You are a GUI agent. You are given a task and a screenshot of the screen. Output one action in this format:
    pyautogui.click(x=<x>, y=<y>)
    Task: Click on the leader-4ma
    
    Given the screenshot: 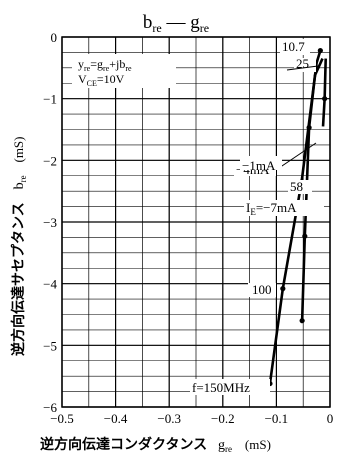 What is the action you would take?
    pyautogui.click(x=296, y=156)
    